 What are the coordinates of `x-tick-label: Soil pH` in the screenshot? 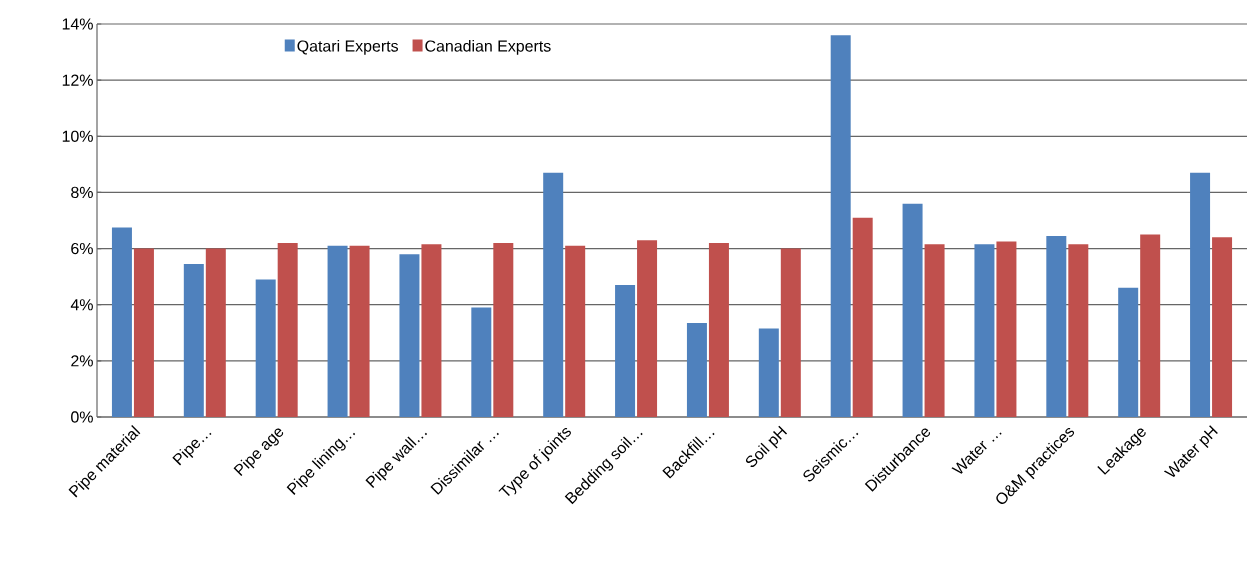 It's located at (766, 446).